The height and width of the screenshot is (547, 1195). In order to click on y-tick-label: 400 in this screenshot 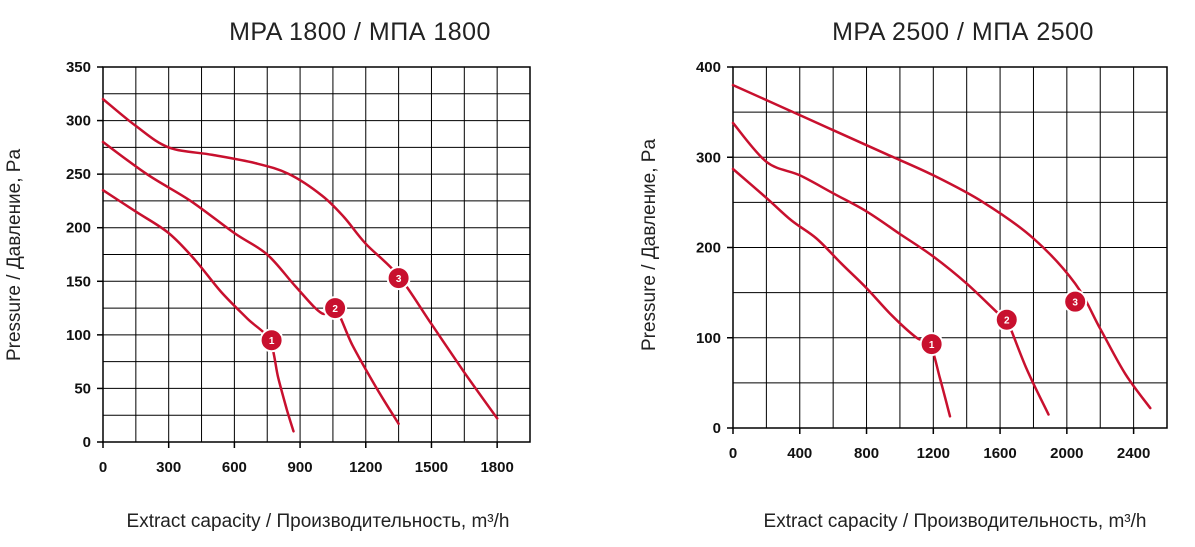, I will do `click(708, 67)`.